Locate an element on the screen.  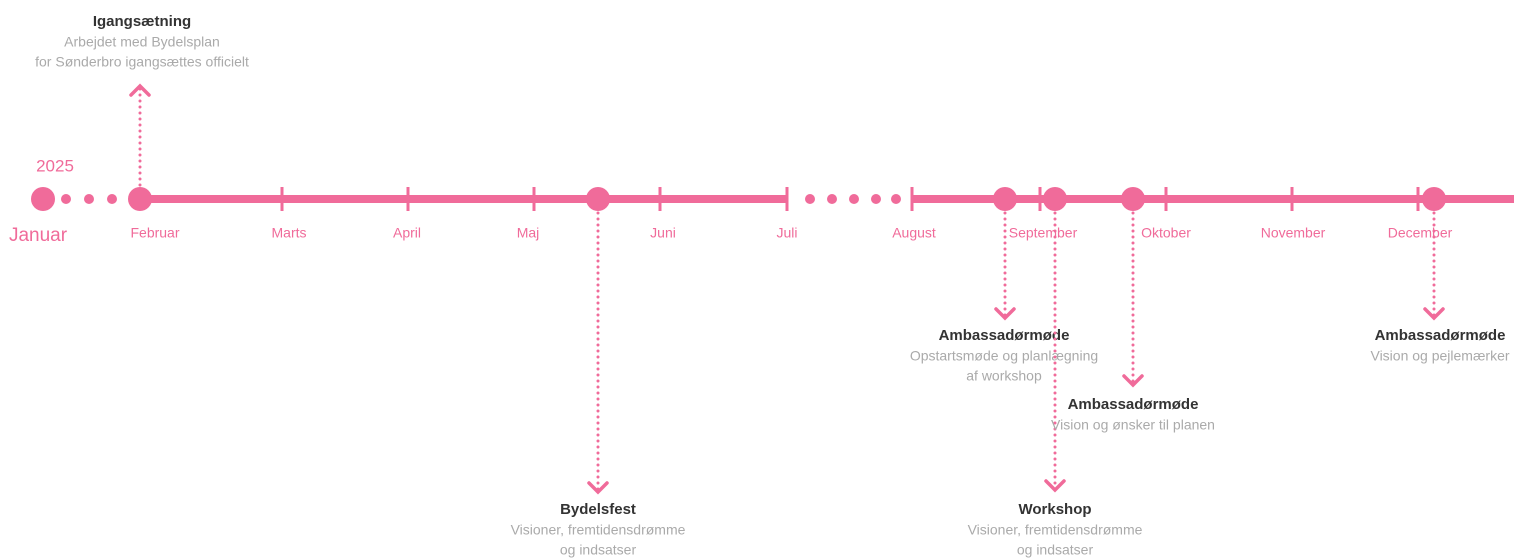
event-description: af workshop is located at coordinates (1004, 376).